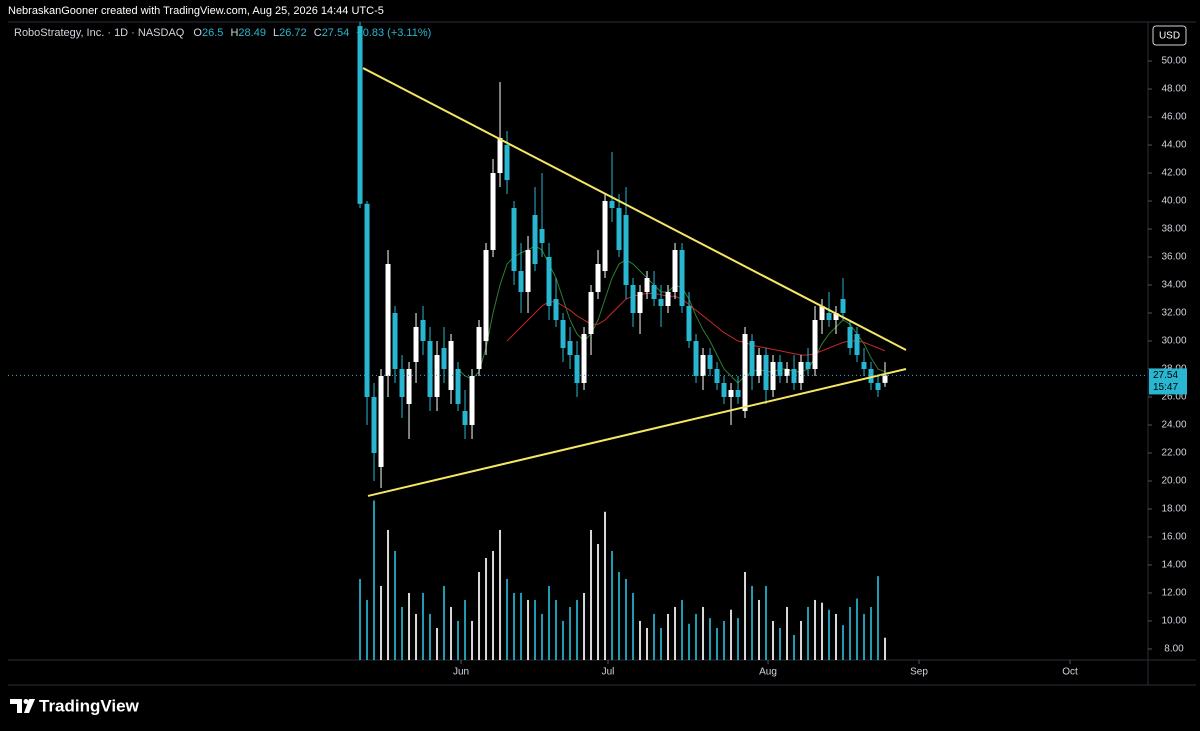  What do you see at coordinates (99, 33) in the screenshot?
I see `symbol: RoboStrategy, Inc. · 1D · NASDAQ` at bounding box center [99, 33].